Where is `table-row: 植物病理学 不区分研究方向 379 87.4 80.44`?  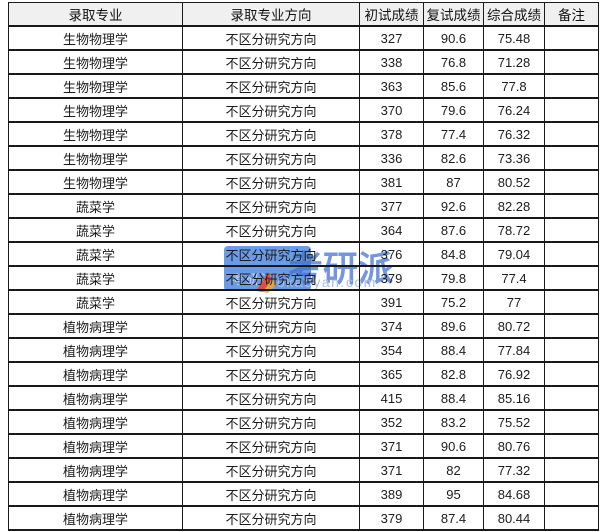
table-row: 植物病理学 不区分研究方向 379 87.4 80.44 is located at coordinates (303, 517).